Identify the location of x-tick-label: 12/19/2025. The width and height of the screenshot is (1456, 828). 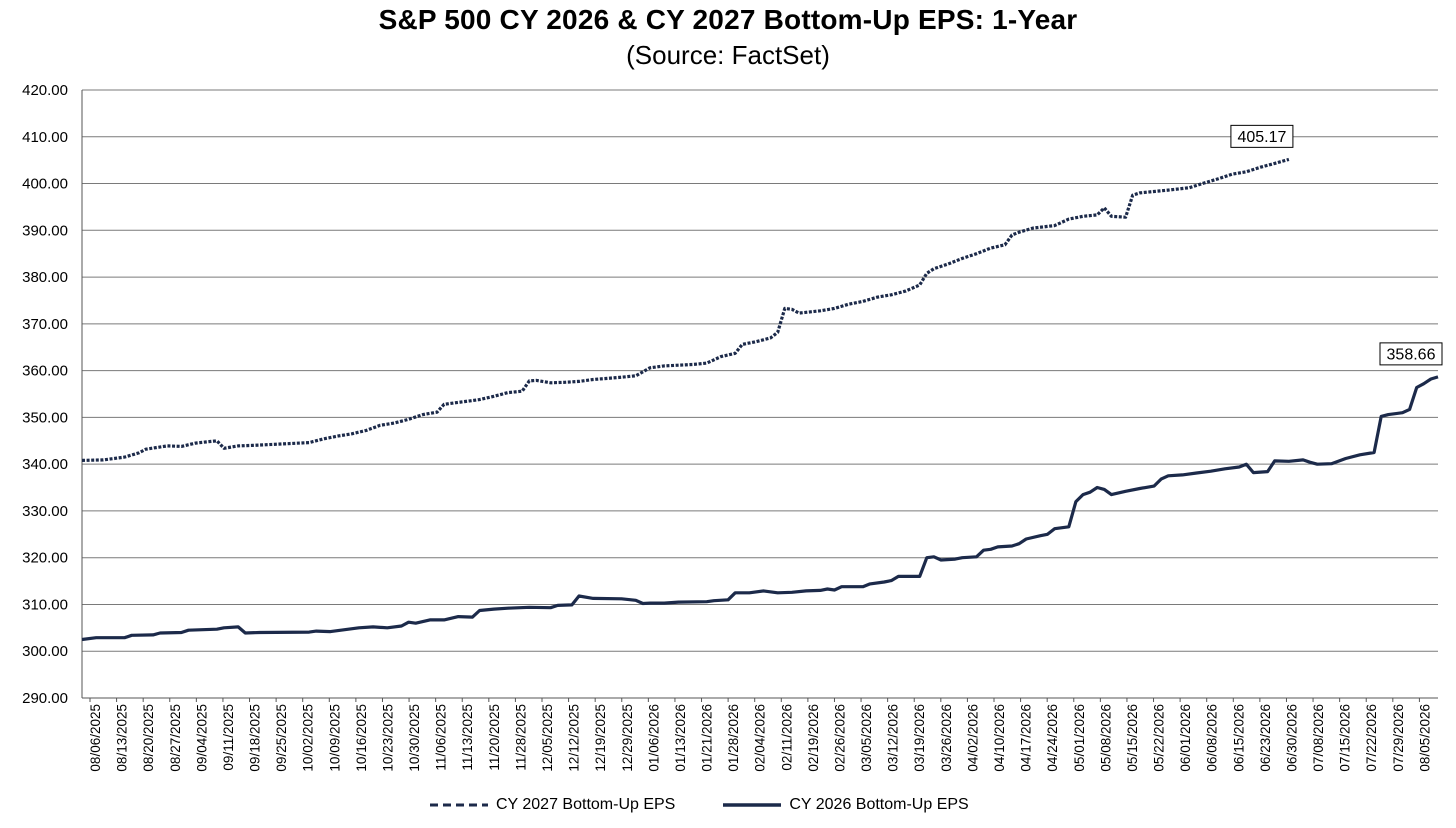
(600, 738).